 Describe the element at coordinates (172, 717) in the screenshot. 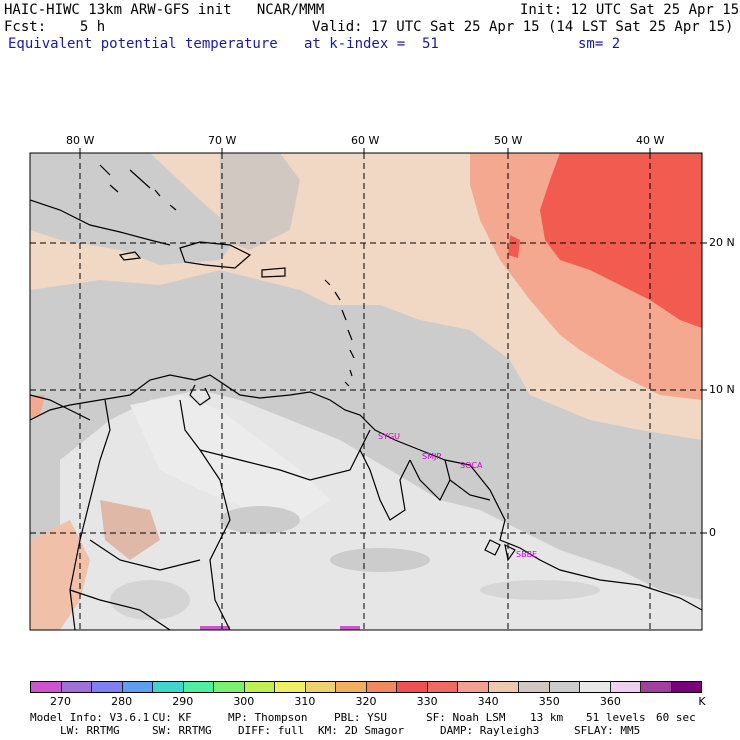

I see `footer-cu: CU: KF` at that location.